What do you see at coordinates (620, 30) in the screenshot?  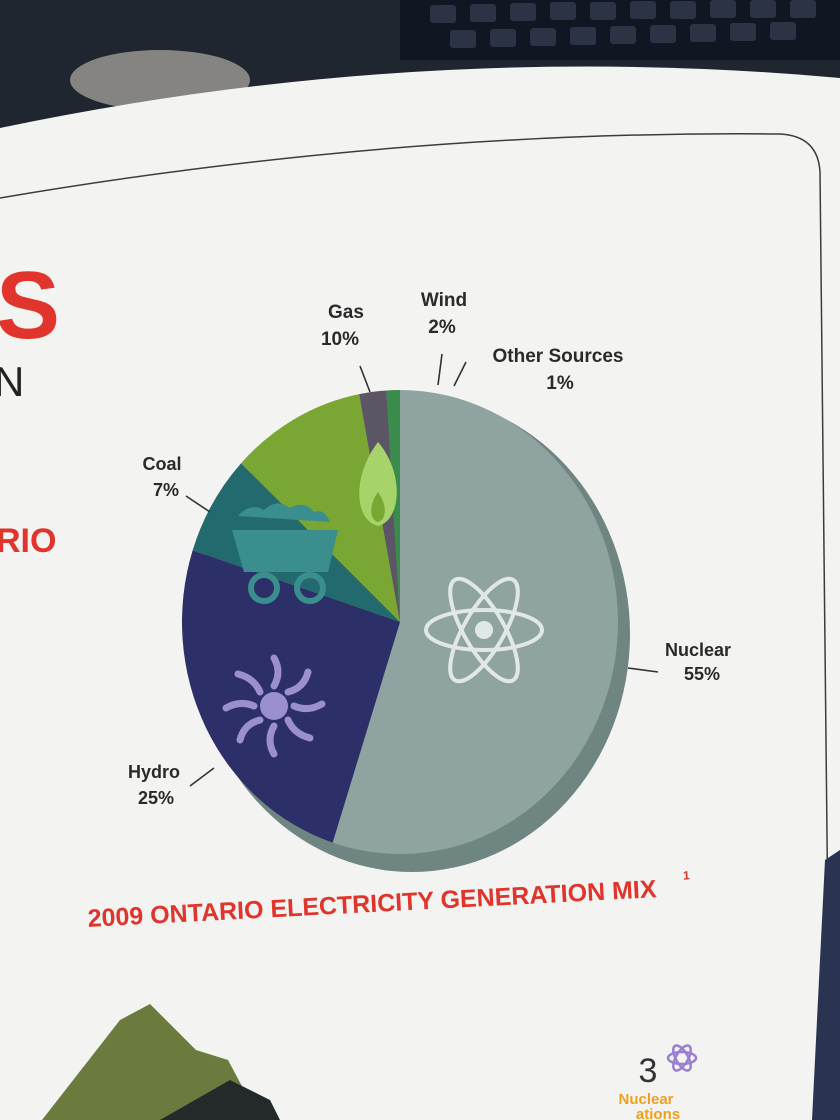 I see `keyboard` at bounding box center [620, 30].